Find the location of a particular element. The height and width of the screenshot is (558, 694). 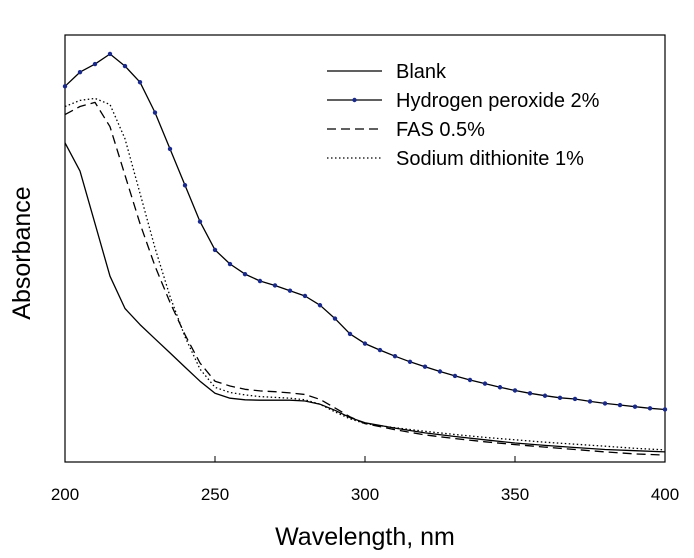

x-tick-label: 250 is located at coordinates (215, 494).